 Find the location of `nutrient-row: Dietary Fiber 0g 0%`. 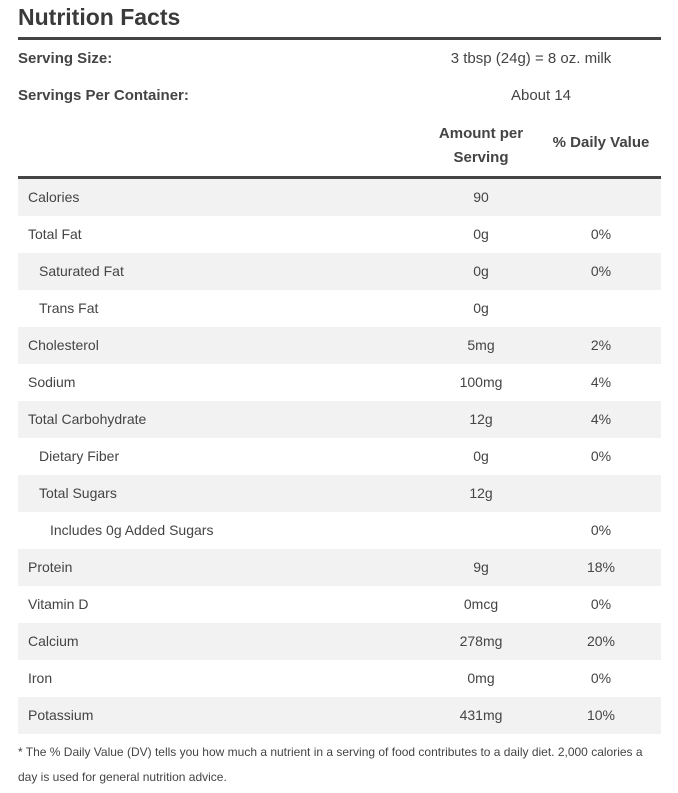

nutrient-row: Dietary Fiber 0g 0% is located at coordinates (339, 456).